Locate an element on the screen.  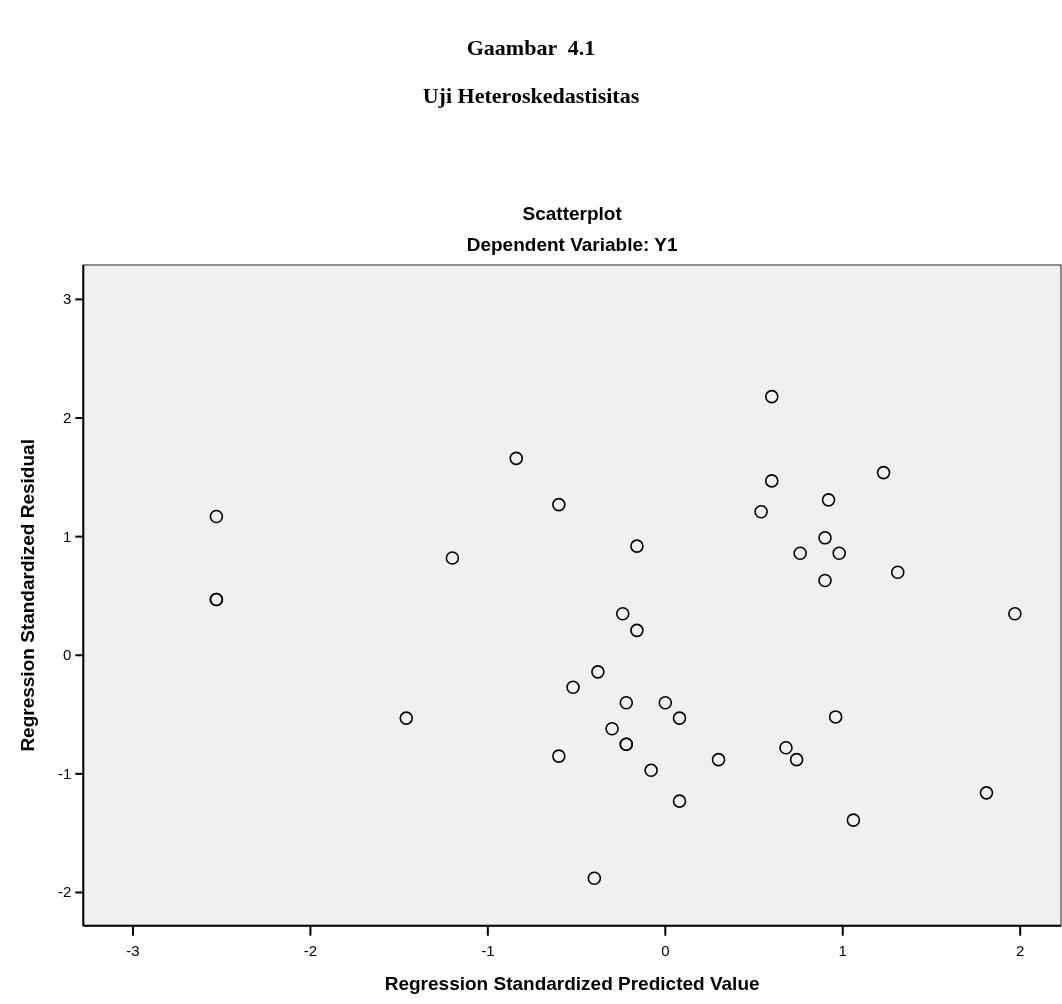
y-tick-label: -1 is located at coordinates (64, 773).